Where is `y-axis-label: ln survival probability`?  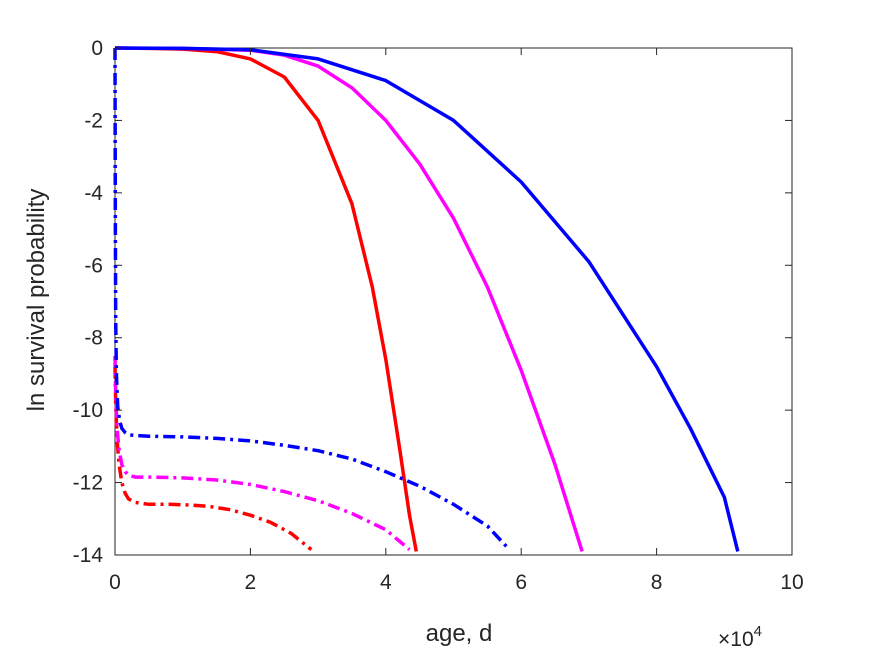
y-axis-label: ln survival probability is located at coordinates (36, 300).